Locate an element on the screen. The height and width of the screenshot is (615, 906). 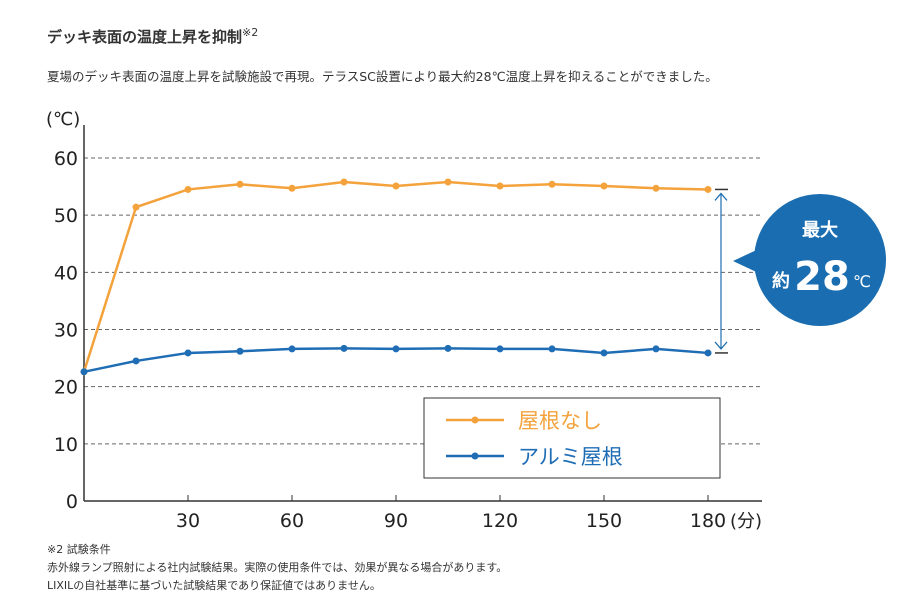
legend-label: アルミ屋根 is located at coordinates (570, 457).